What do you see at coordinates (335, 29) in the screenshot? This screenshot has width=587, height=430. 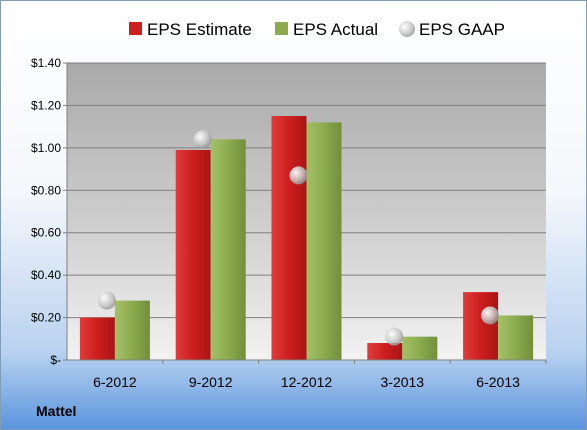 I see `legend-label: EPS Actual` at bounding box center [335, 29].